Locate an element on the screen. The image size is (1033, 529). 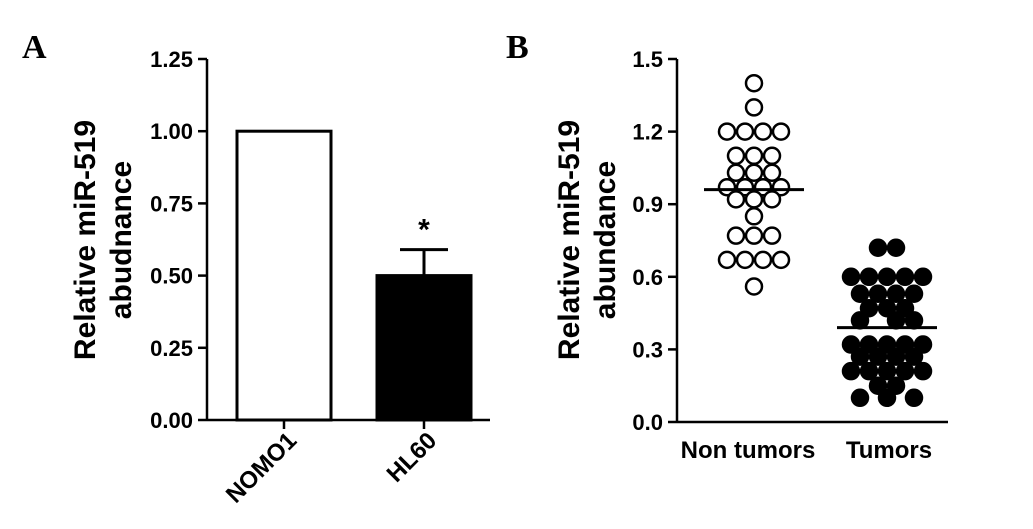
y-tick-label: 0.0 is located at coordinates (647, 422).